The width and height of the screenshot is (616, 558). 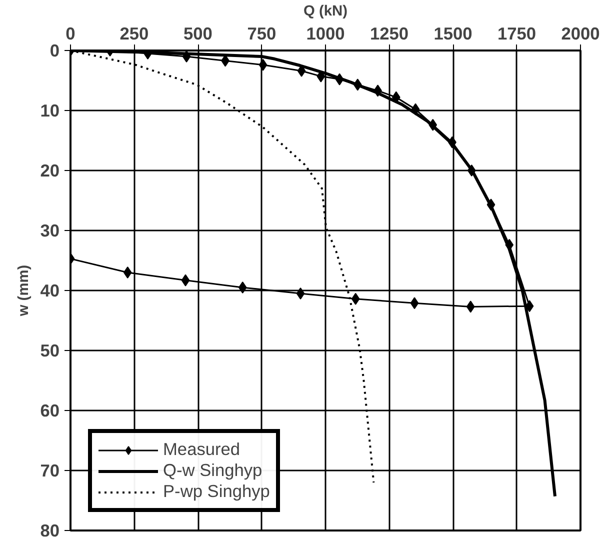 What do you see at coordinates (198, 34) in the screenshot?
I see `x-tick-label: 500` at bounding box center [198, 34].